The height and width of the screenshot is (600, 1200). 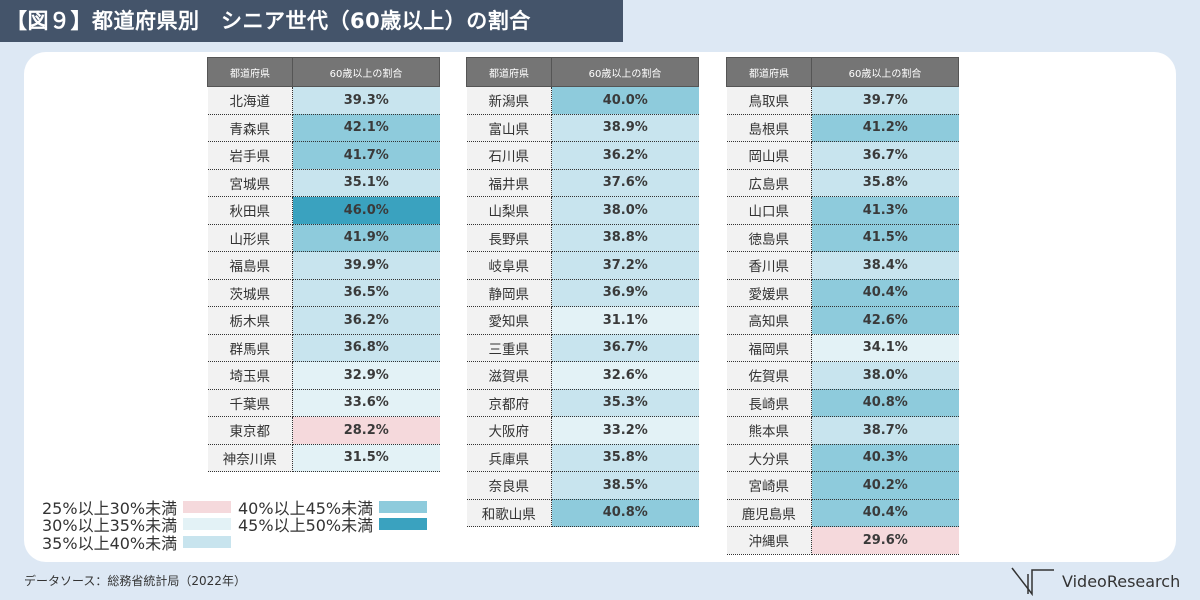 What do you see at coordinates (509, 128) in the screenshot?
I see `prefecture-name: 富山県` at bounding box center [509, 128].